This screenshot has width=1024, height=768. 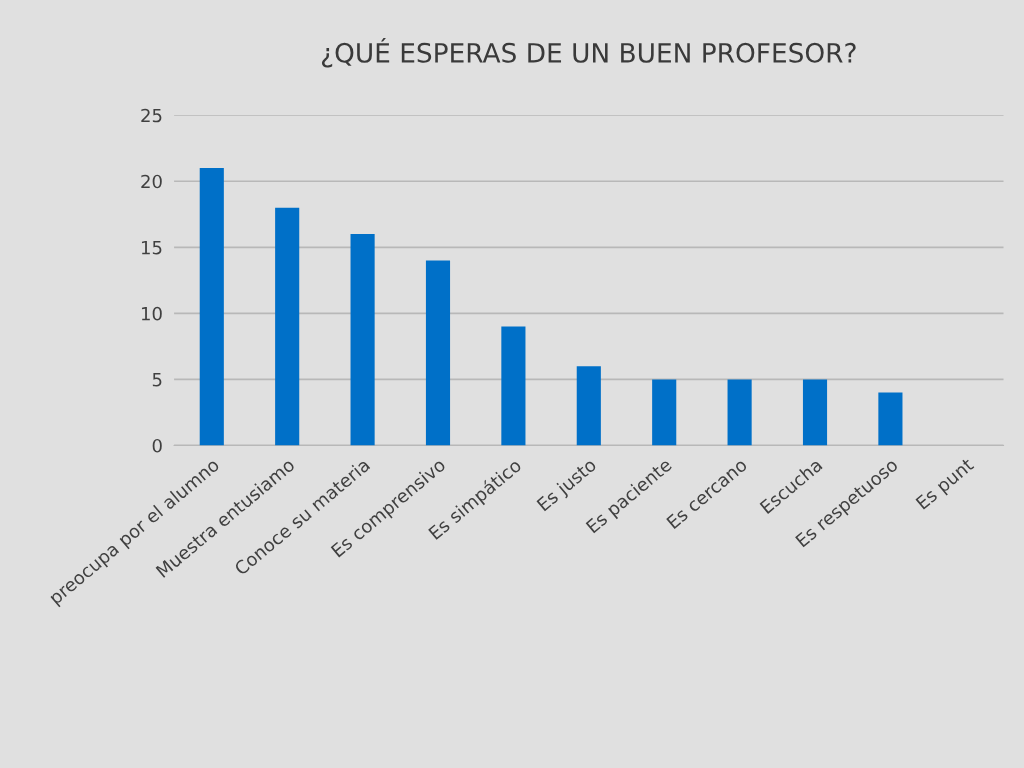 What do you see at coordinates (588, 53) in the screenshot?
I see `chart-title: ¿QUÉ ESPERAS DE UN BUEN PROFESOR?` at bounding box center [588, 53].